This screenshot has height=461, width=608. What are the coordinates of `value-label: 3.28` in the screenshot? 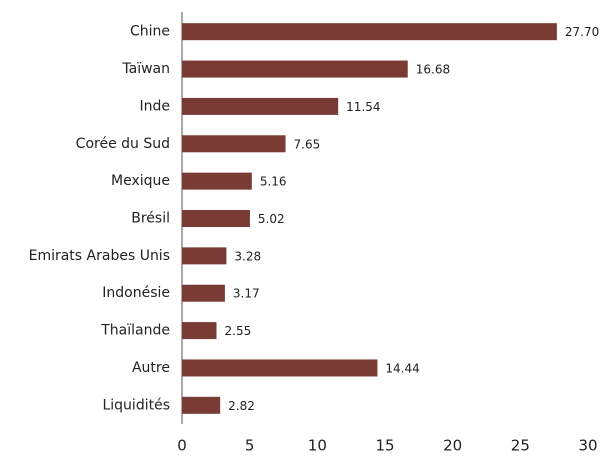 It's located at (247, 256).